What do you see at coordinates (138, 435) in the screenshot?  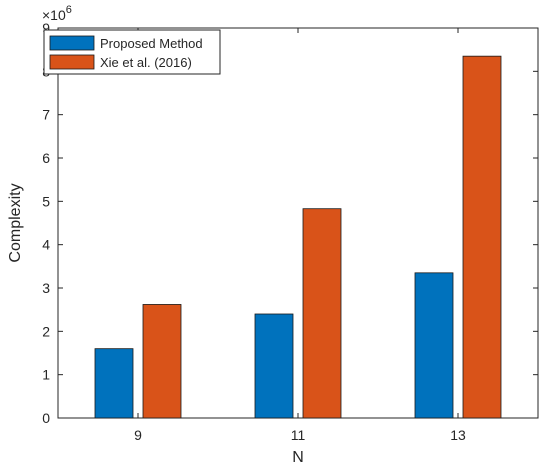 I see `x-tick-label: 9` at bounding box center [138, 435].